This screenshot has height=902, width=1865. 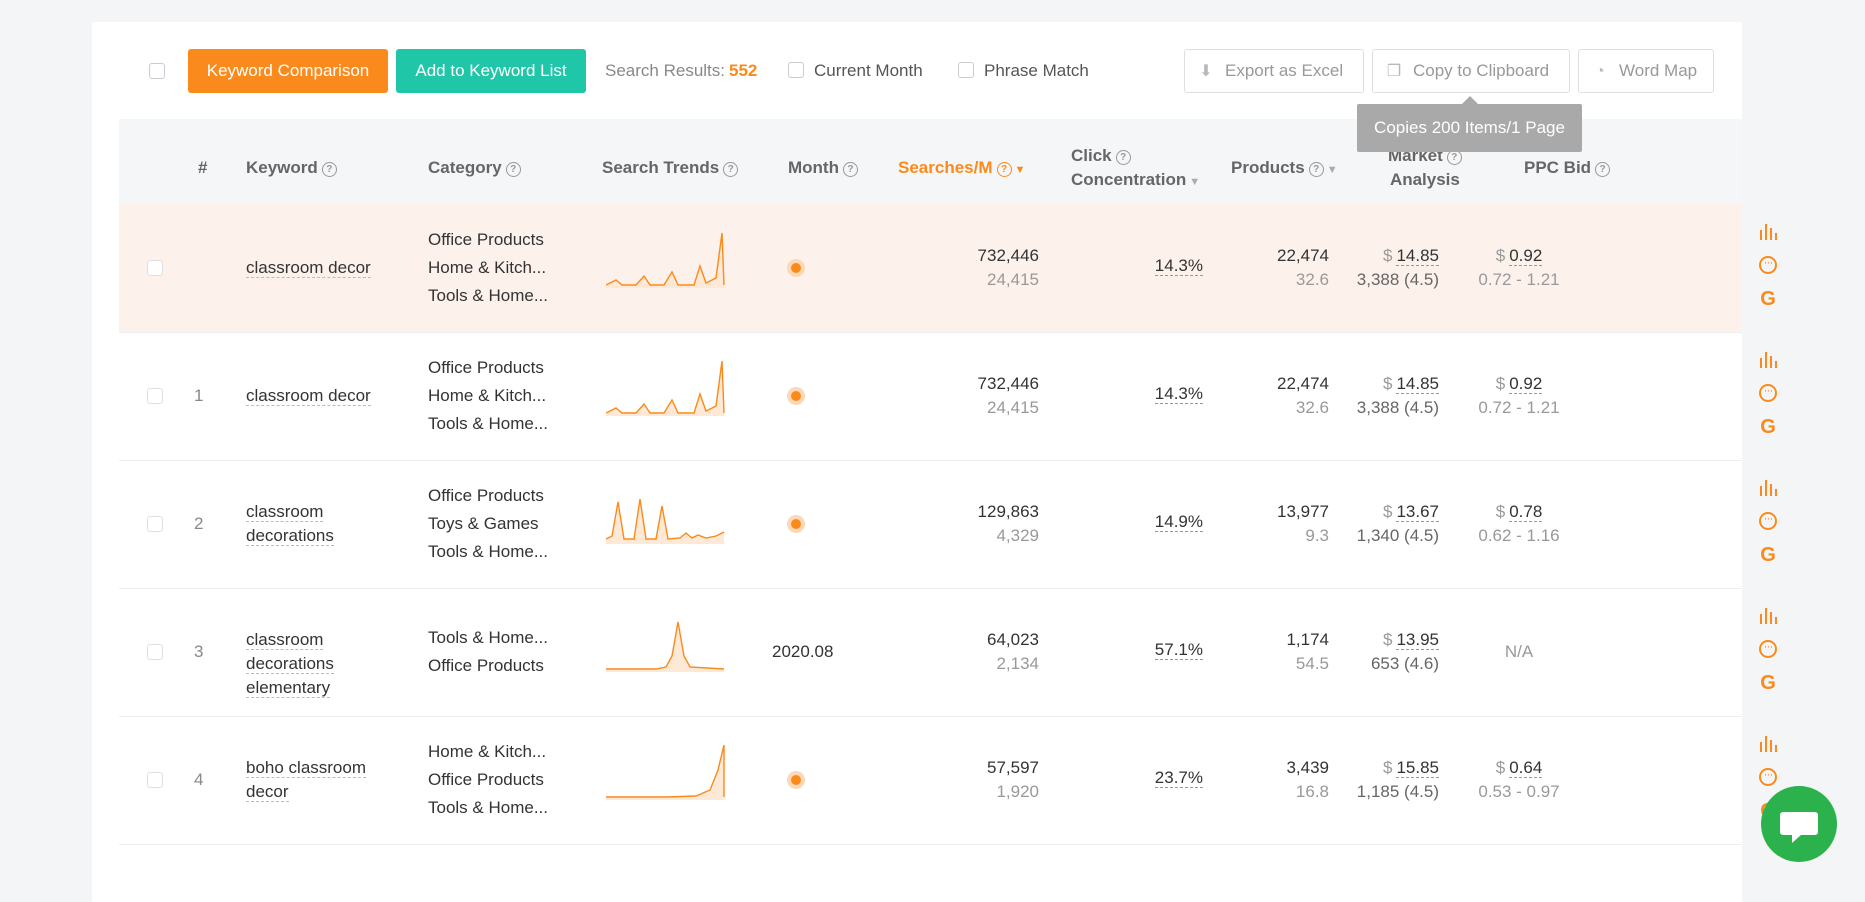 What do you see at coordinates (1161, 778) in the screenshot?
I see `click-concentration-cell: 23.7%` at bounding box center [1161, 778].